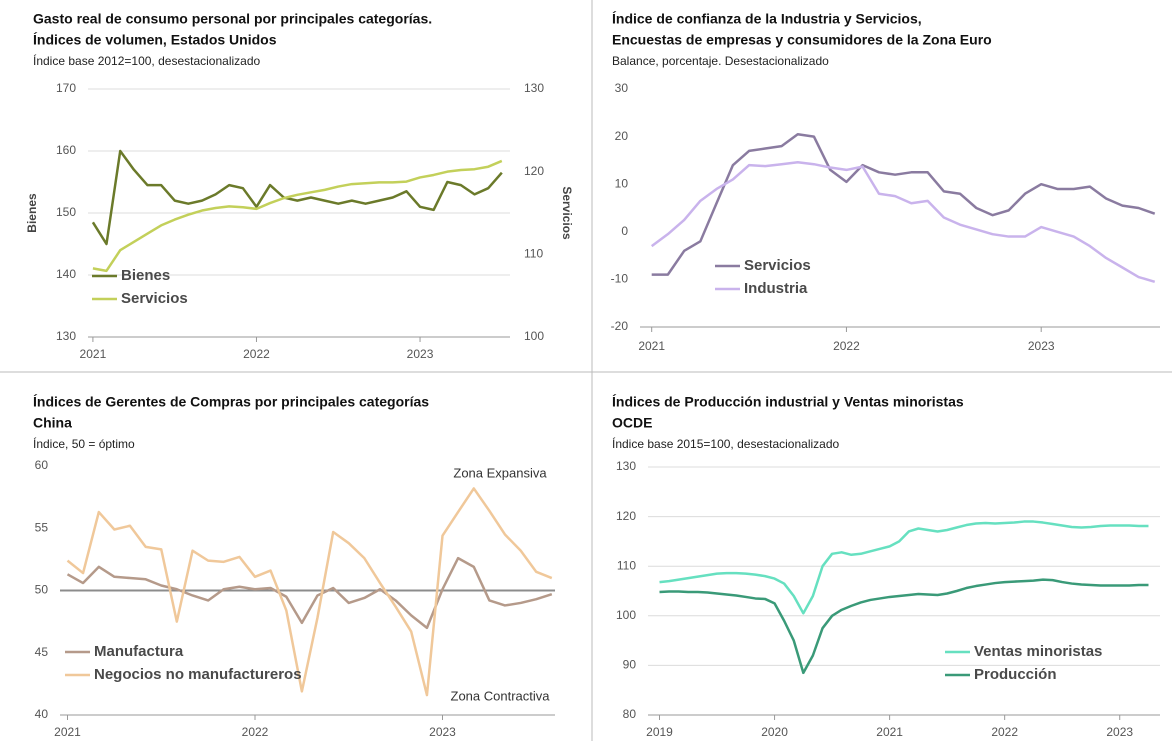 The image size is (1172, 741). Describe the element at coordinates (155, 40) in the screenshot. I see `chart-title: Índices de volumen, Estados Unidos` at that location.